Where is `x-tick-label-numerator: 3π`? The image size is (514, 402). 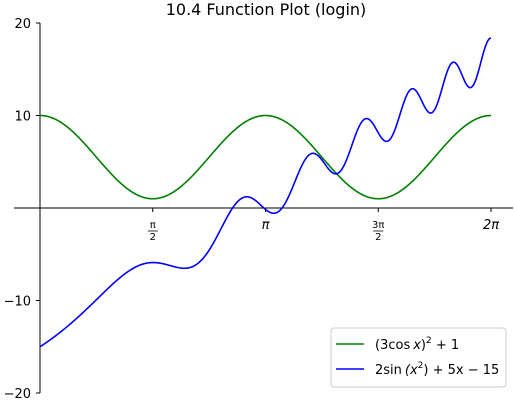
x-tick-label-numerator: 3π is located at coordinates (378, 225).